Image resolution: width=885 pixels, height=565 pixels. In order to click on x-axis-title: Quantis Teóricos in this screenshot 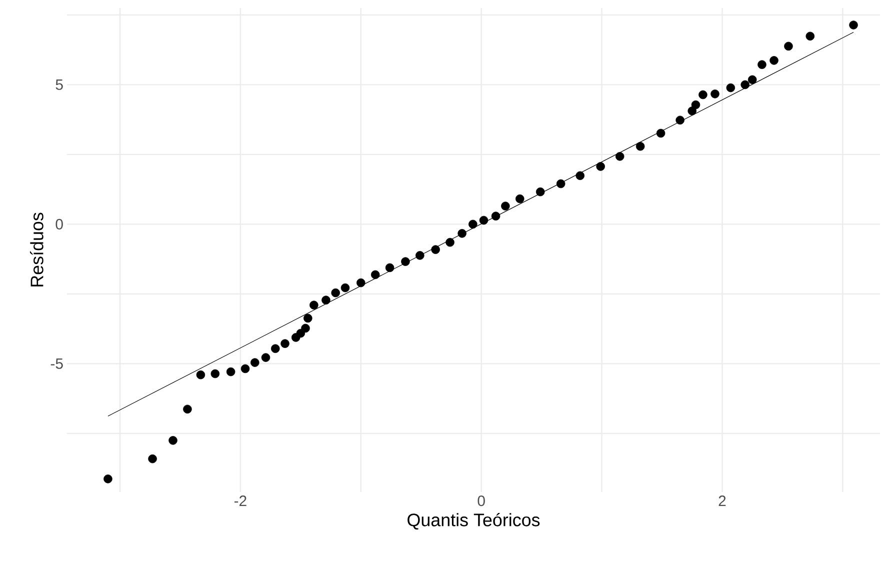, I will do `click(474, 521)`.